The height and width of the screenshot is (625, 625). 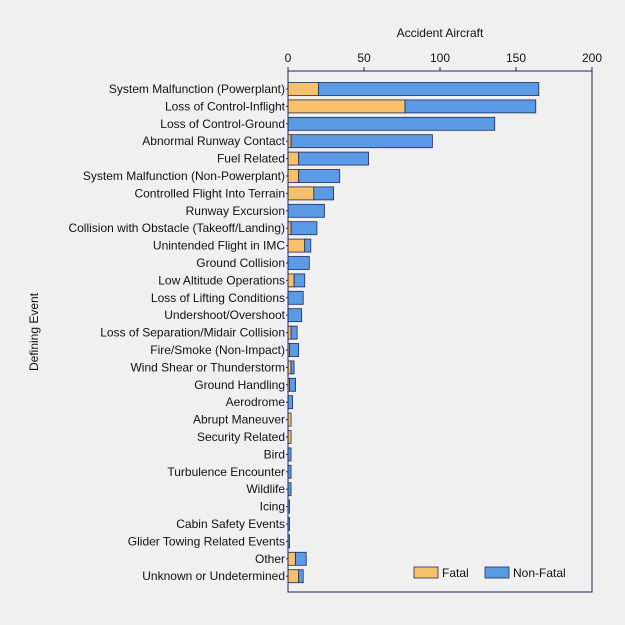 What do you see at coordinates (364, 58) in the screenshot?
I see `x-tick-label: 50` at bounding box center [364, 58].